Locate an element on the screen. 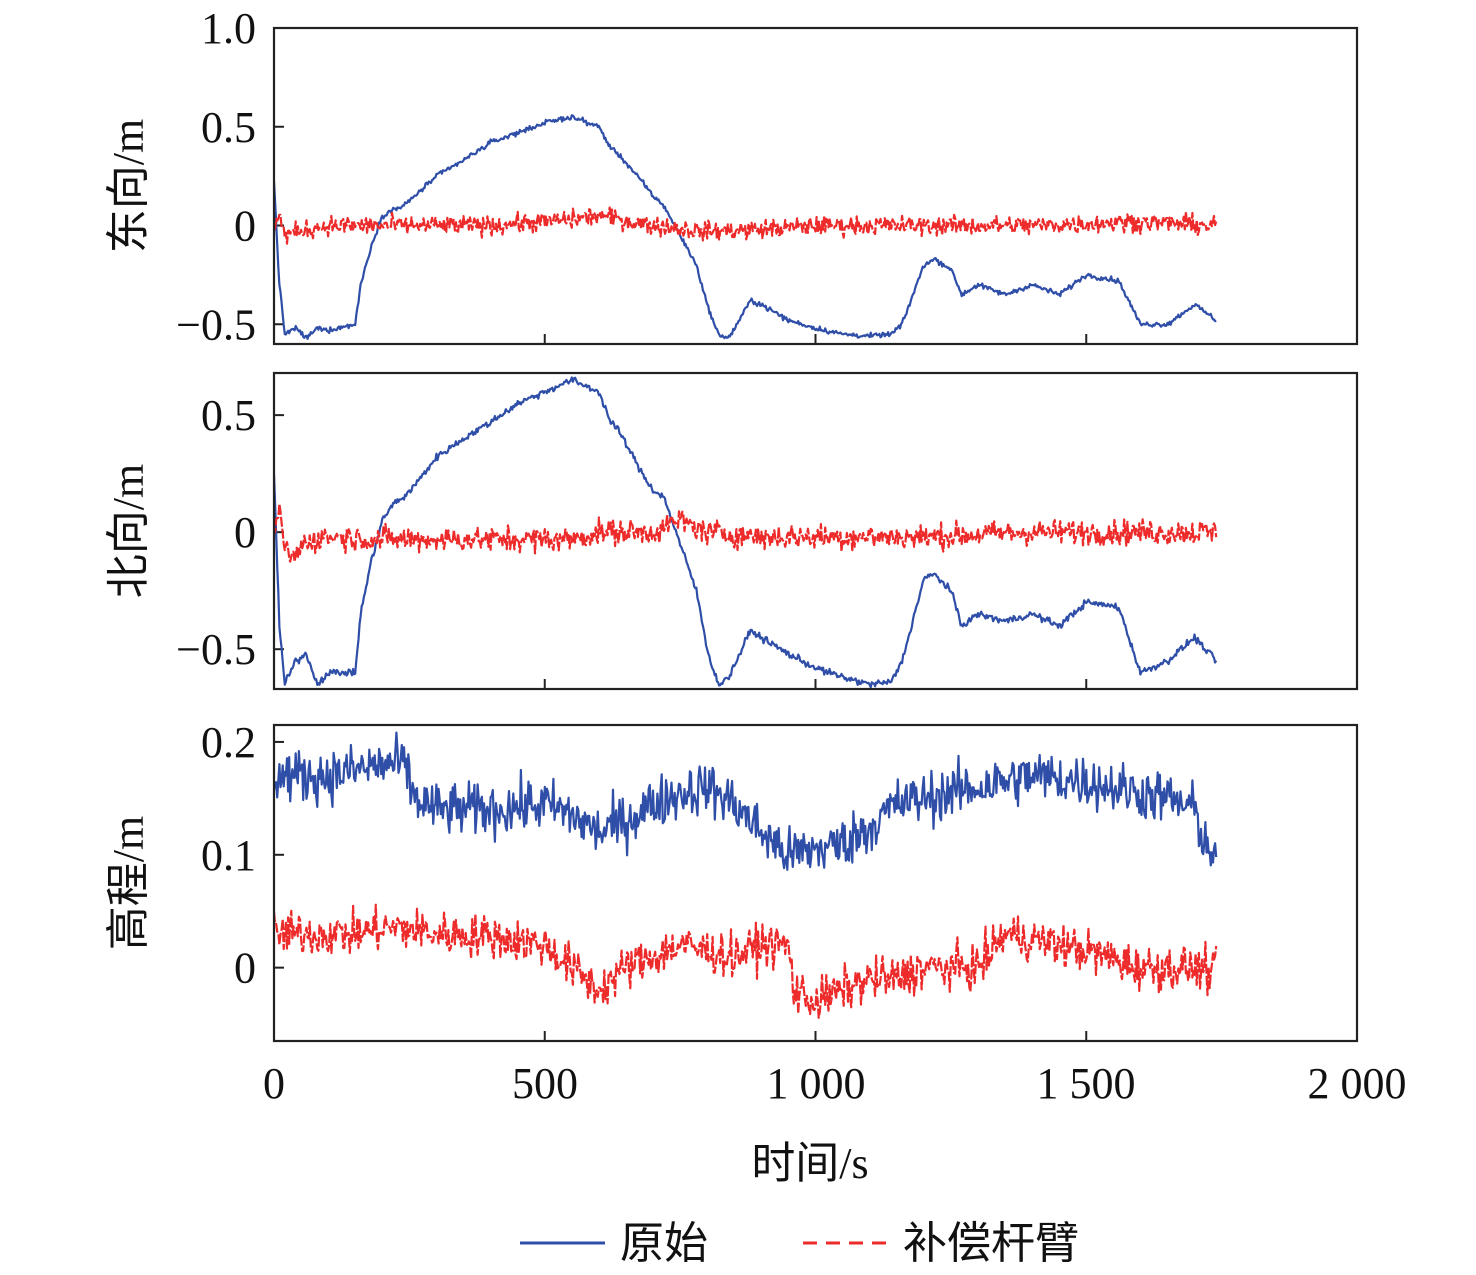 The height and width of the screenshot is (1275, 1476). panel-north-ylabel: 北向/m is located at coordinates (128, 531).